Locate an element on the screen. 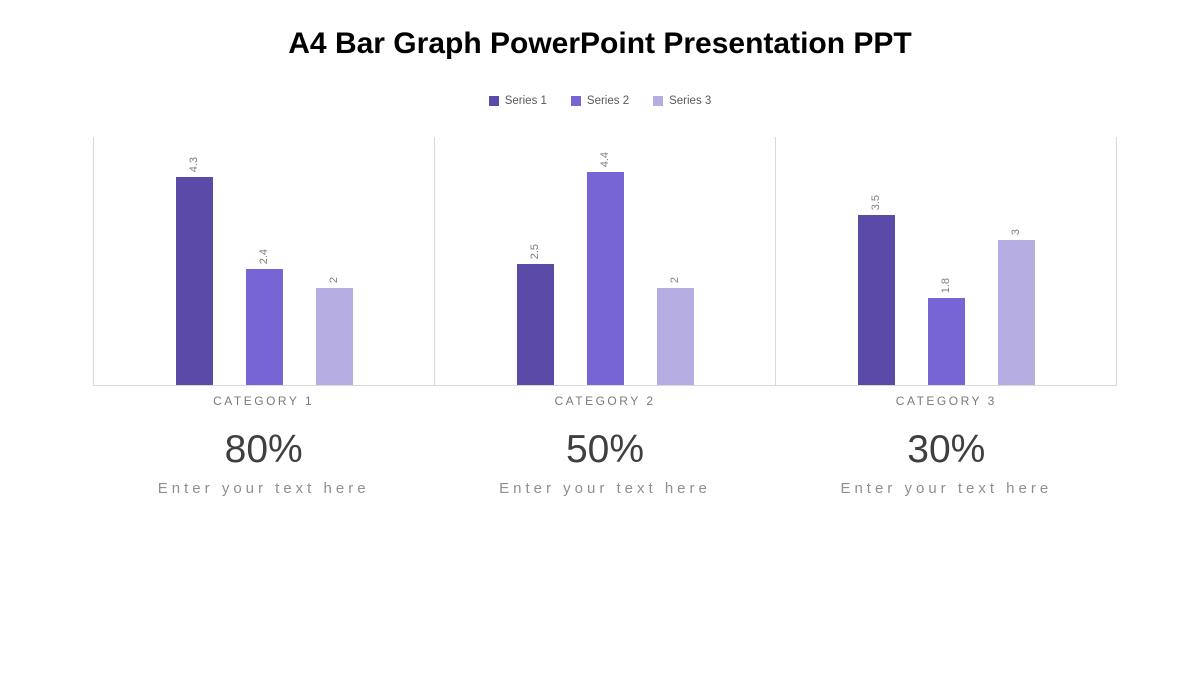 The height and width of the screenshot is (675, 1200). stat-block-1: 80% Enter your text here is located at coordinates (263, 462).